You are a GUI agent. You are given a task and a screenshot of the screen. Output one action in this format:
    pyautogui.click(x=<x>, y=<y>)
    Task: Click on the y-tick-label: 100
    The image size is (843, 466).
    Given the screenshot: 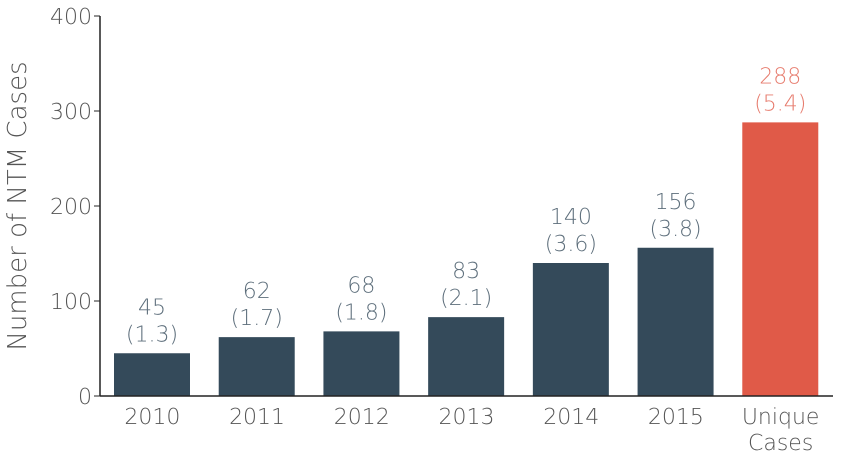 What is the action you would take?
    pyautogui.click(x=71, y=302)
    